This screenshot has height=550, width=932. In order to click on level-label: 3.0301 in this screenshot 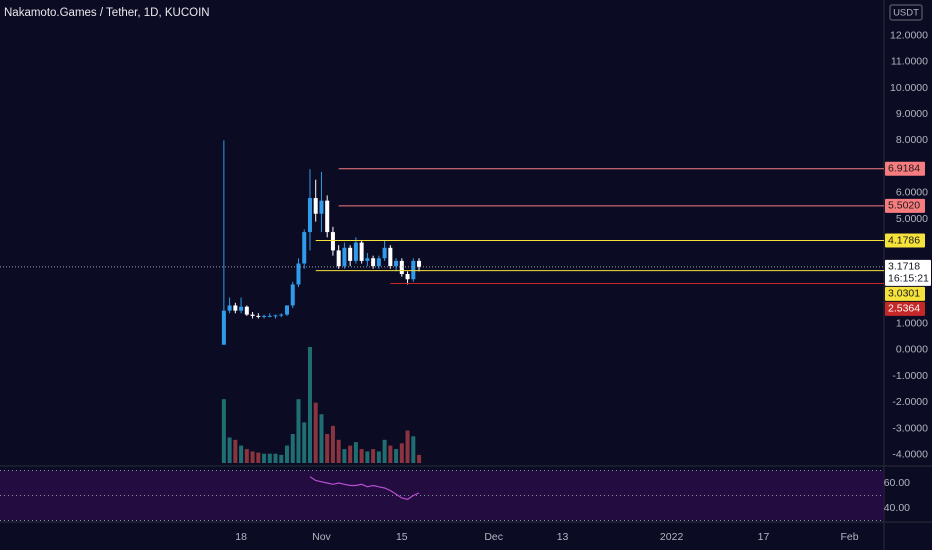, I will do `click(904, 294)`.